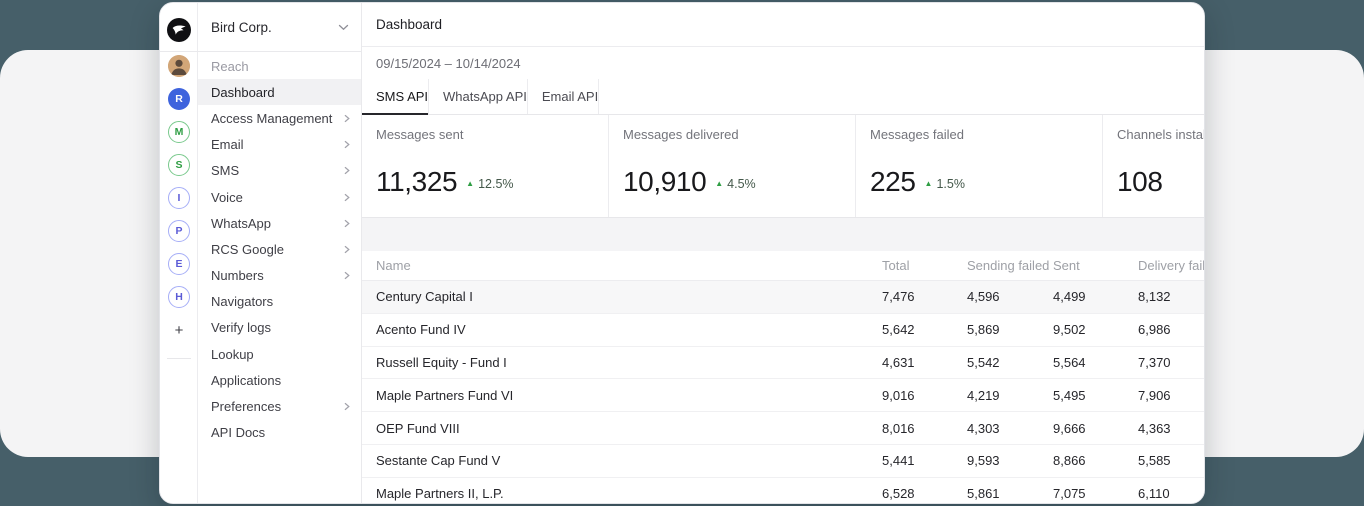  Describe the element at coordinates (418, 428) in the screenshot. I see `cell-name: OEP Fund VIII` at that location.